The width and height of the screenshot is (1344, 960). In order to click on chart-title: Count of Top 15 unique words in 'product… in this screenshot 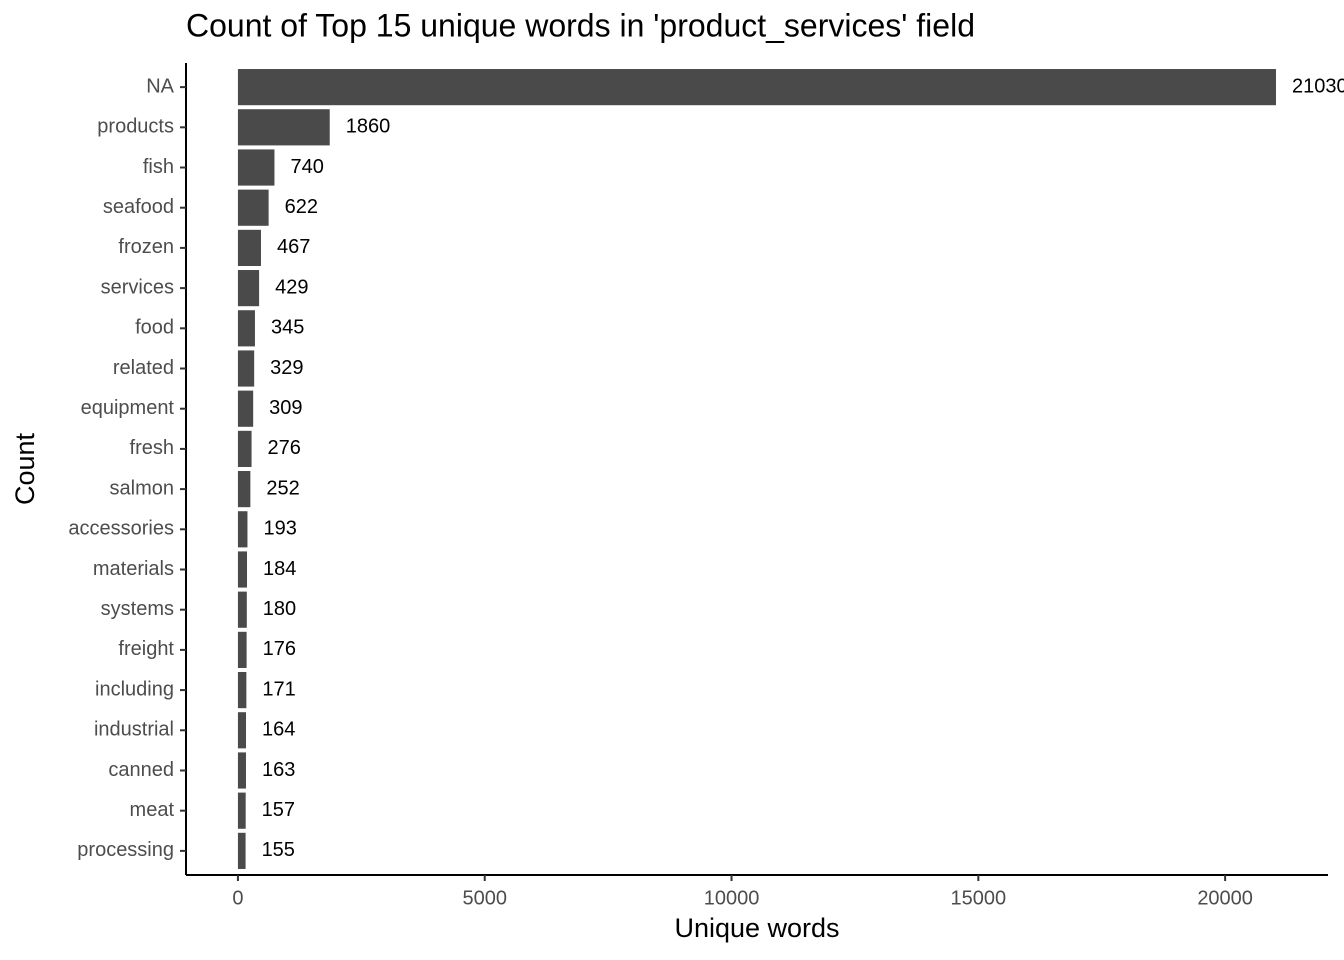, I will do `click(580, 25)`.